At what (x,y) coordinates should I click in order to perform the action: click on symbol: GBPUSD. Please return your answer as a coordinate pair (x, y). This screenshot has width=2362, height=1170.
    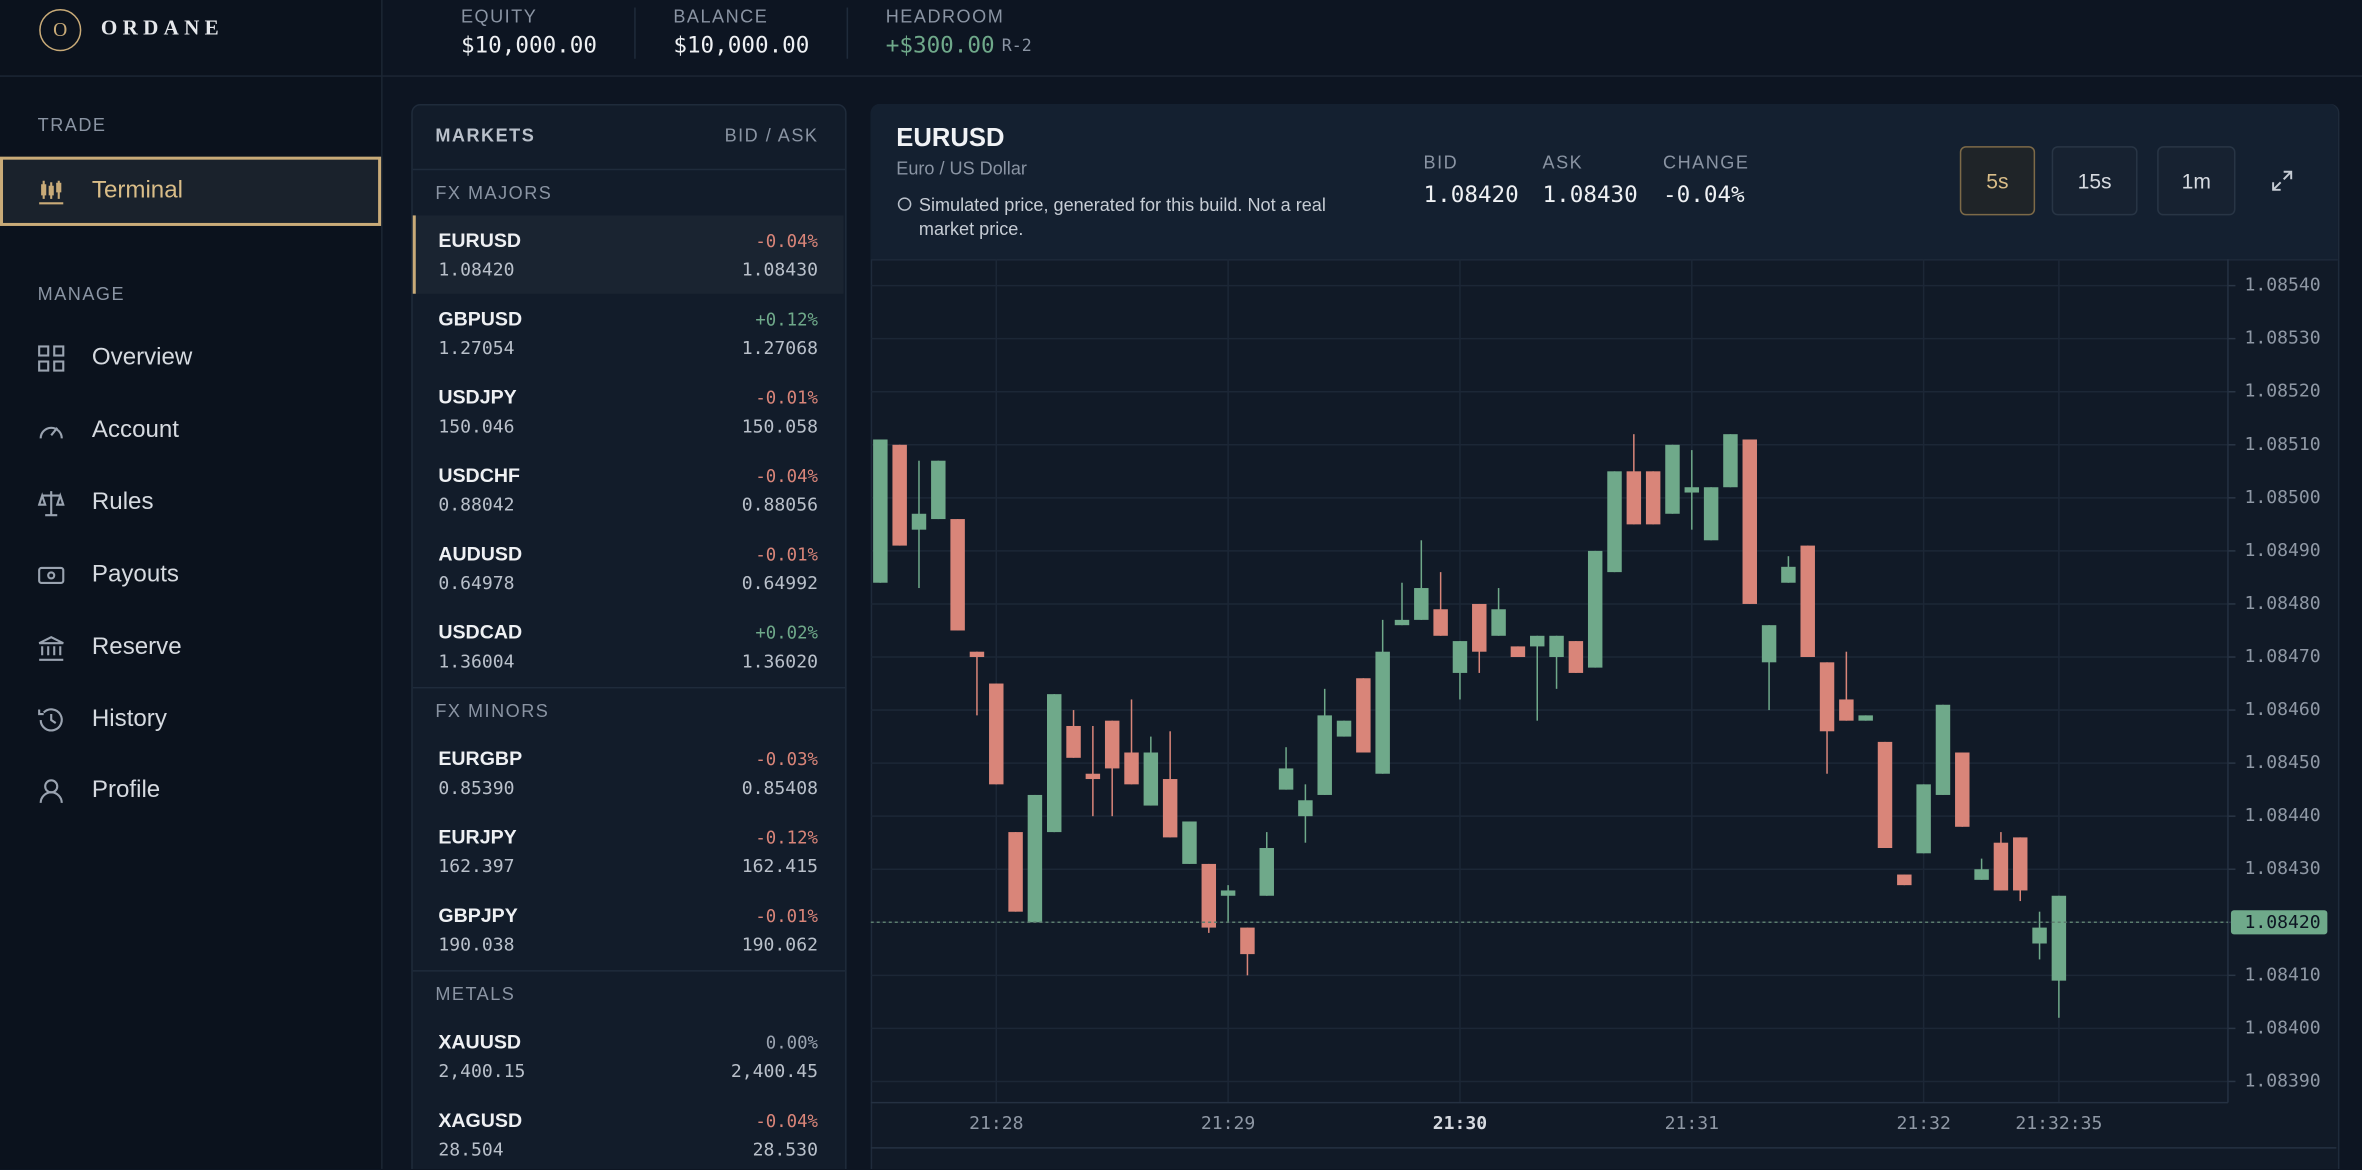
    Looking at the image, I should click on (480, 318).